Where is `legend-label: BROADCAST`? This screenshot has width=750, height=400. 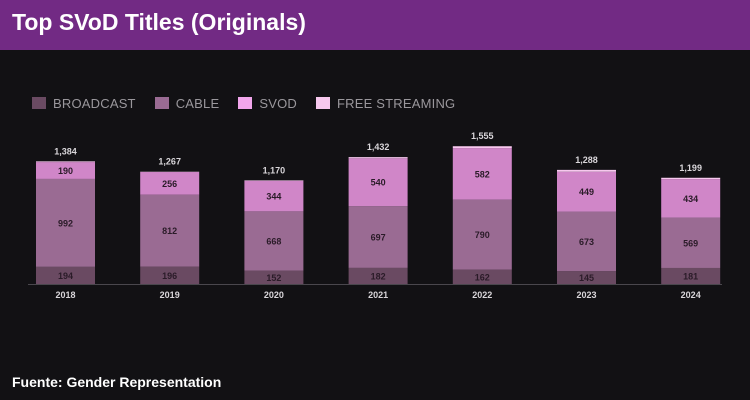 legend-label: BROADCAST is located at coordinates (94, 103).